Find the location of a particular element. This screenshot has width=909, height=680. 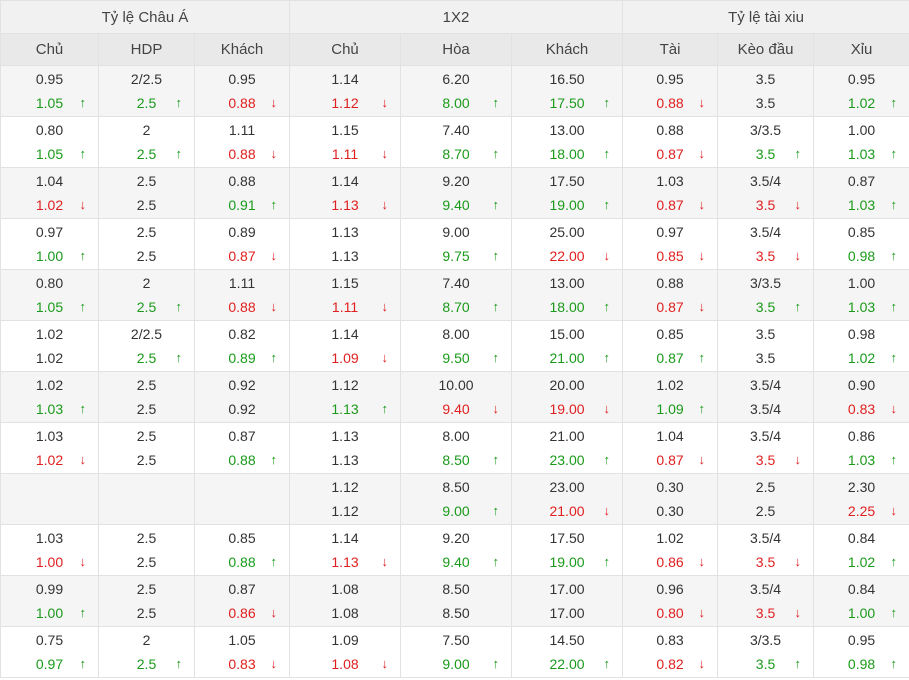

current-odds: 0.86 ↓ is located at coordinates (670, 562).